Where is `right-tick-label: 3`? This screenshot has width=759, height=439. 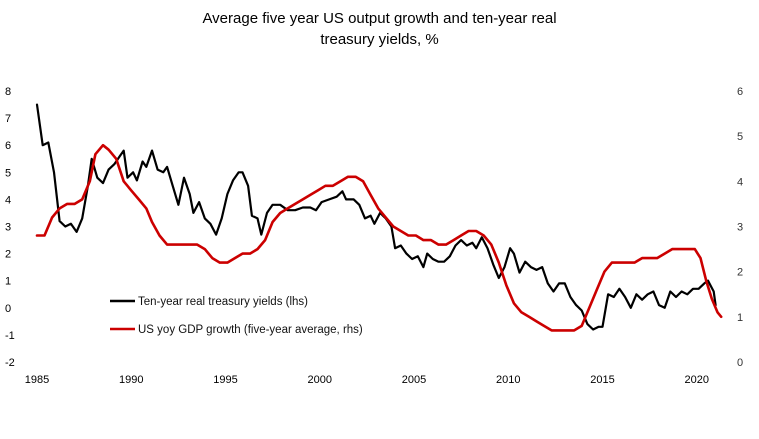 right-tick-label: 3 is located at coordinates (740, 228).